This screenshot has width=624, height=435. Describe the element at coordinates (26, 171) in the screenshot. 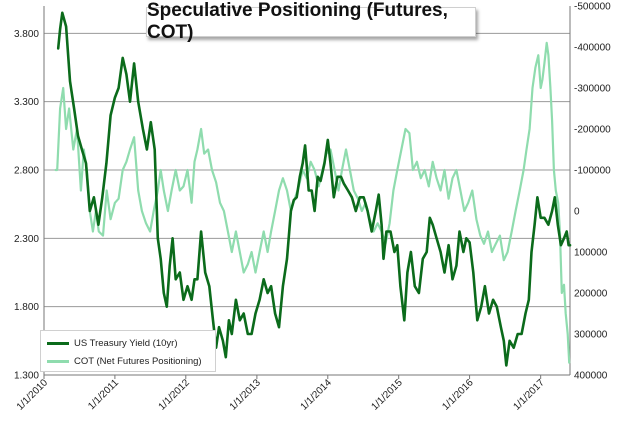

I see `left-tick-label: 2.800` at that location.